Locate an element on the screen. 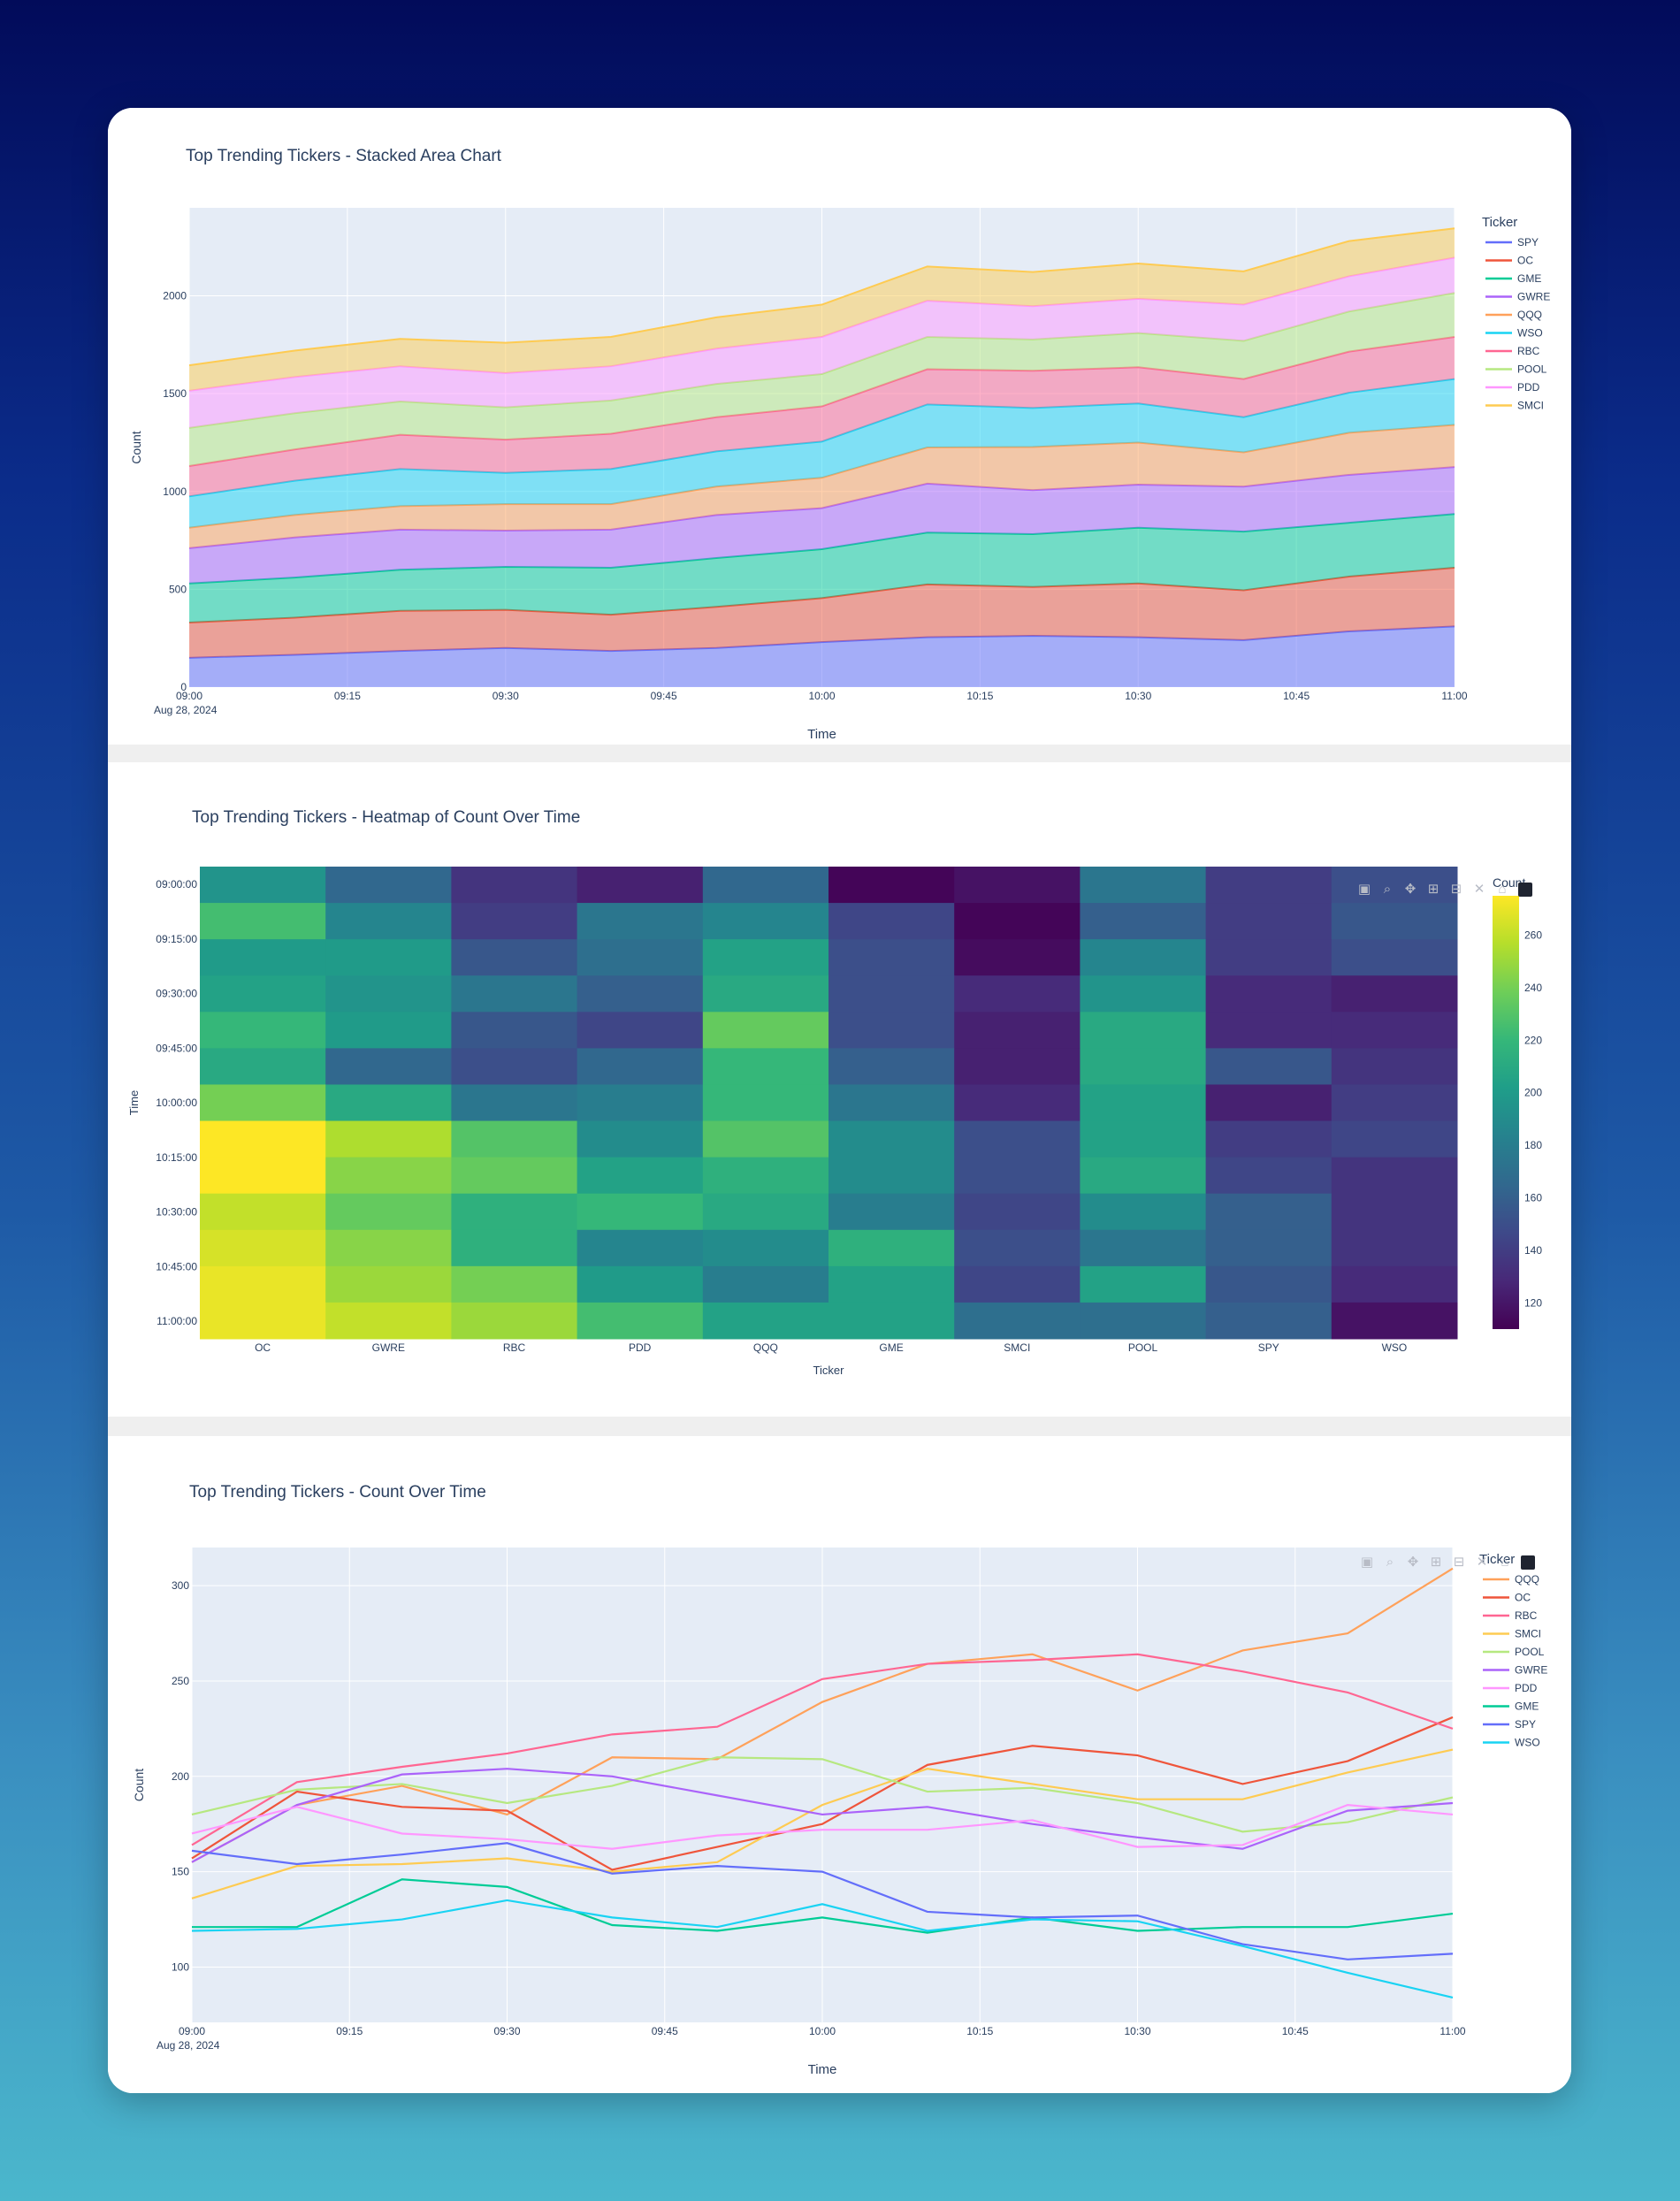 The image size is (1680, 2201). area-oc is located at coordinates (822, 613).